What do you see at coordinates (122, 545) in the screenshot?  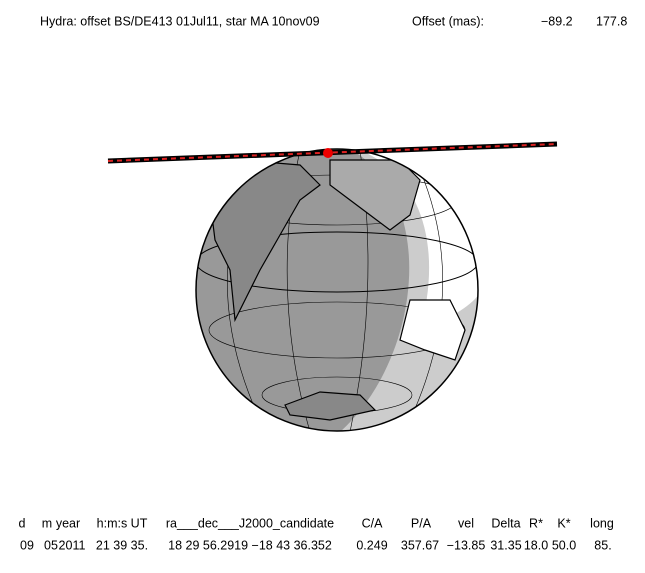 I see `cell: 21 39 35.` at bounding box center [122, 545].